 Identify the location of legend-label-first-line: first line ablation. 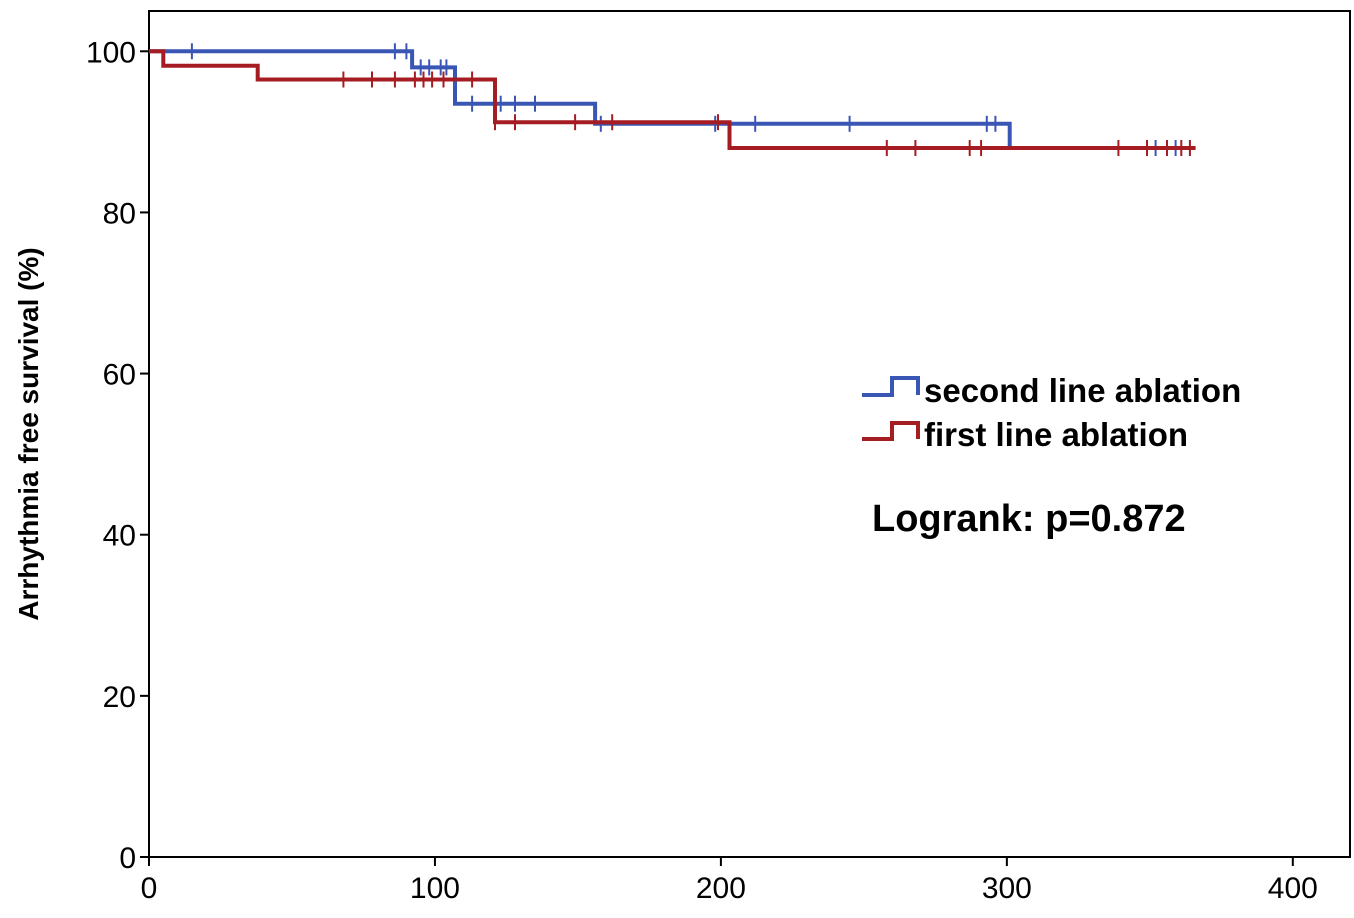
(1056, 434).